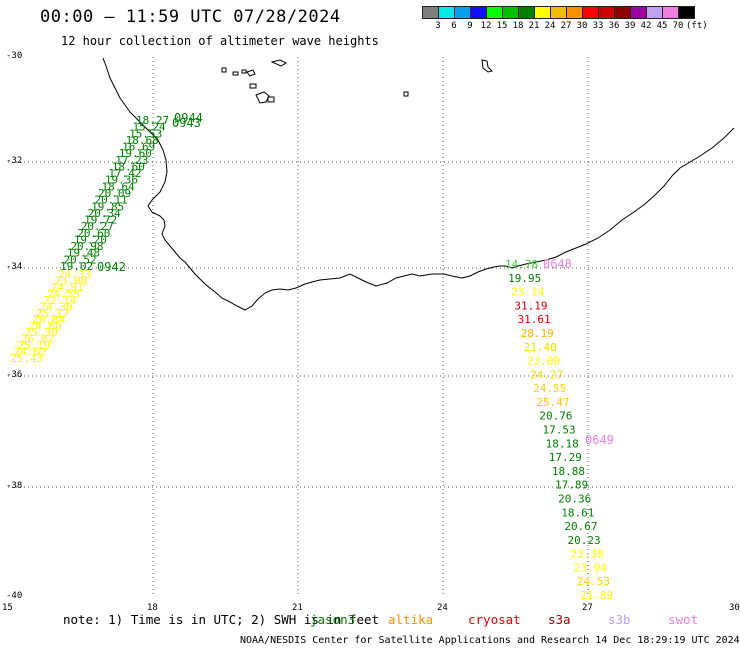 The height and width of the screenshot is (650, 740). What do you see at coordinates (558, 12) in the screenshot?
I see `wave-height-colorbar` at bounding box center [558, 12].